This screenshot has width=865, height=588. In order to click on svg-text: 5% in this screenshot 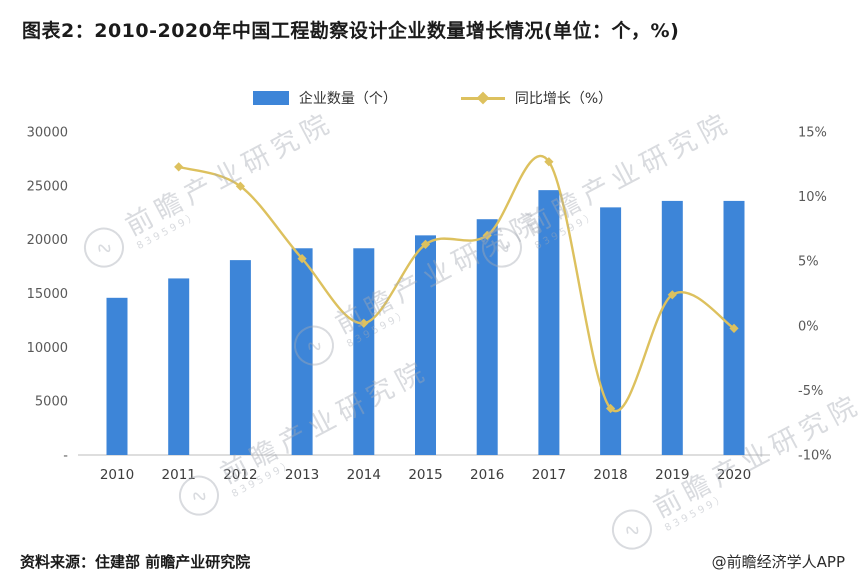, I will do `click(808, 262)`.